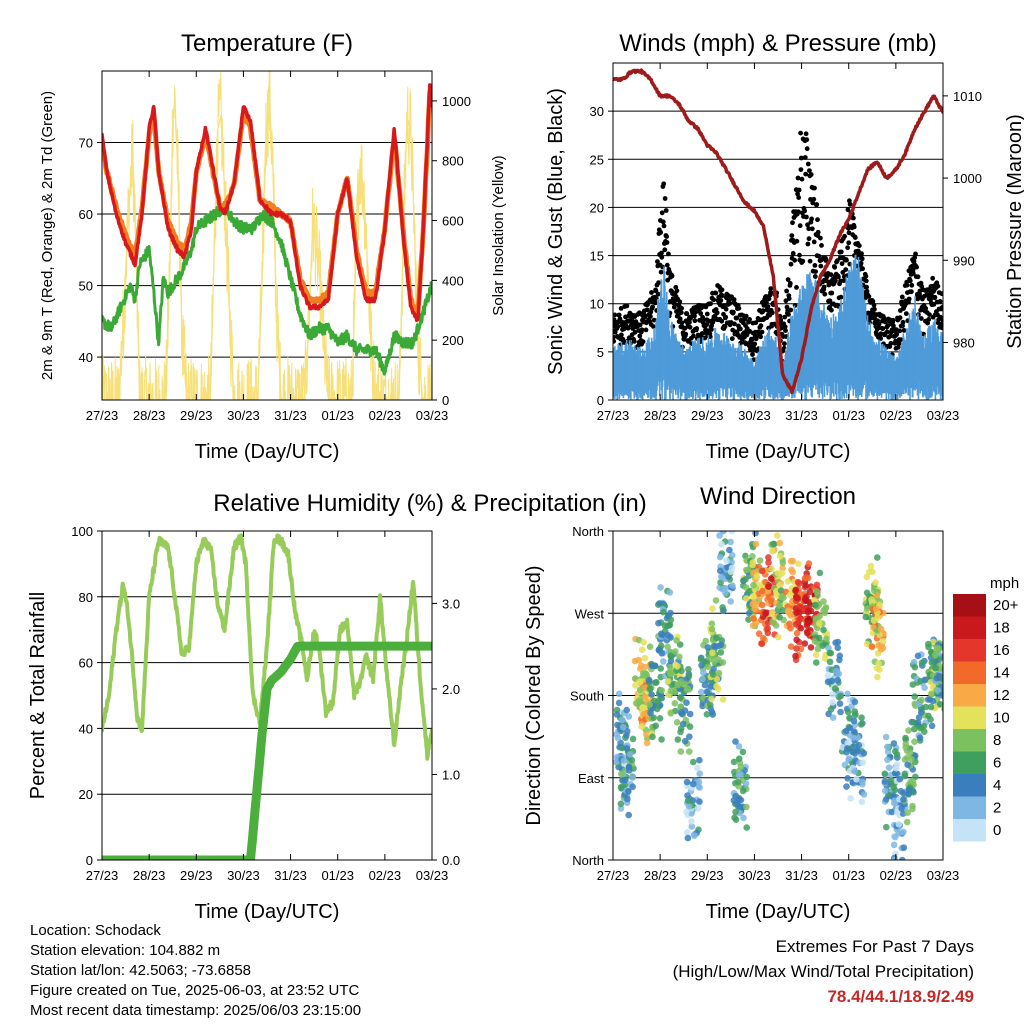  Describe the element at coordinates (997, 740) in the screenshot. I see `colorbar-label: 8` at that location.